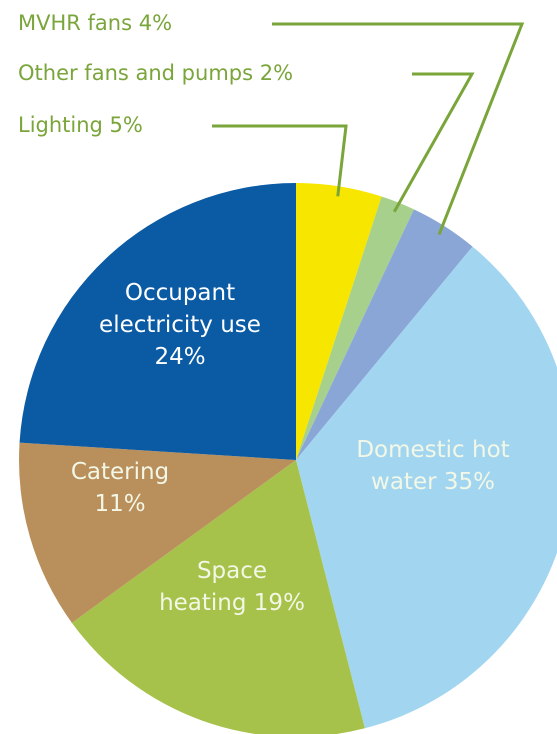 The width and height of the screenshot is (557, 734). Describe the element at coordinates (339, 321) in the screenshot. I see `pie-slice-lighting` at that location.